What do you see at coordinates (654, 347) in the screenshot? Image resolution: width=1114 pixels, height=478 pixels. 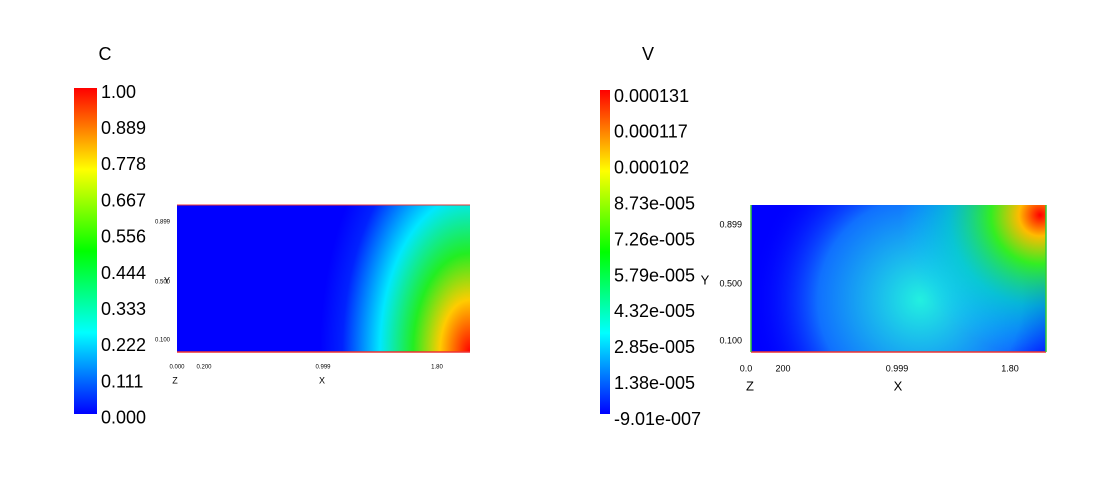 I see `colorbar-label: 2.85e-005` at bounding box center [654, 347].